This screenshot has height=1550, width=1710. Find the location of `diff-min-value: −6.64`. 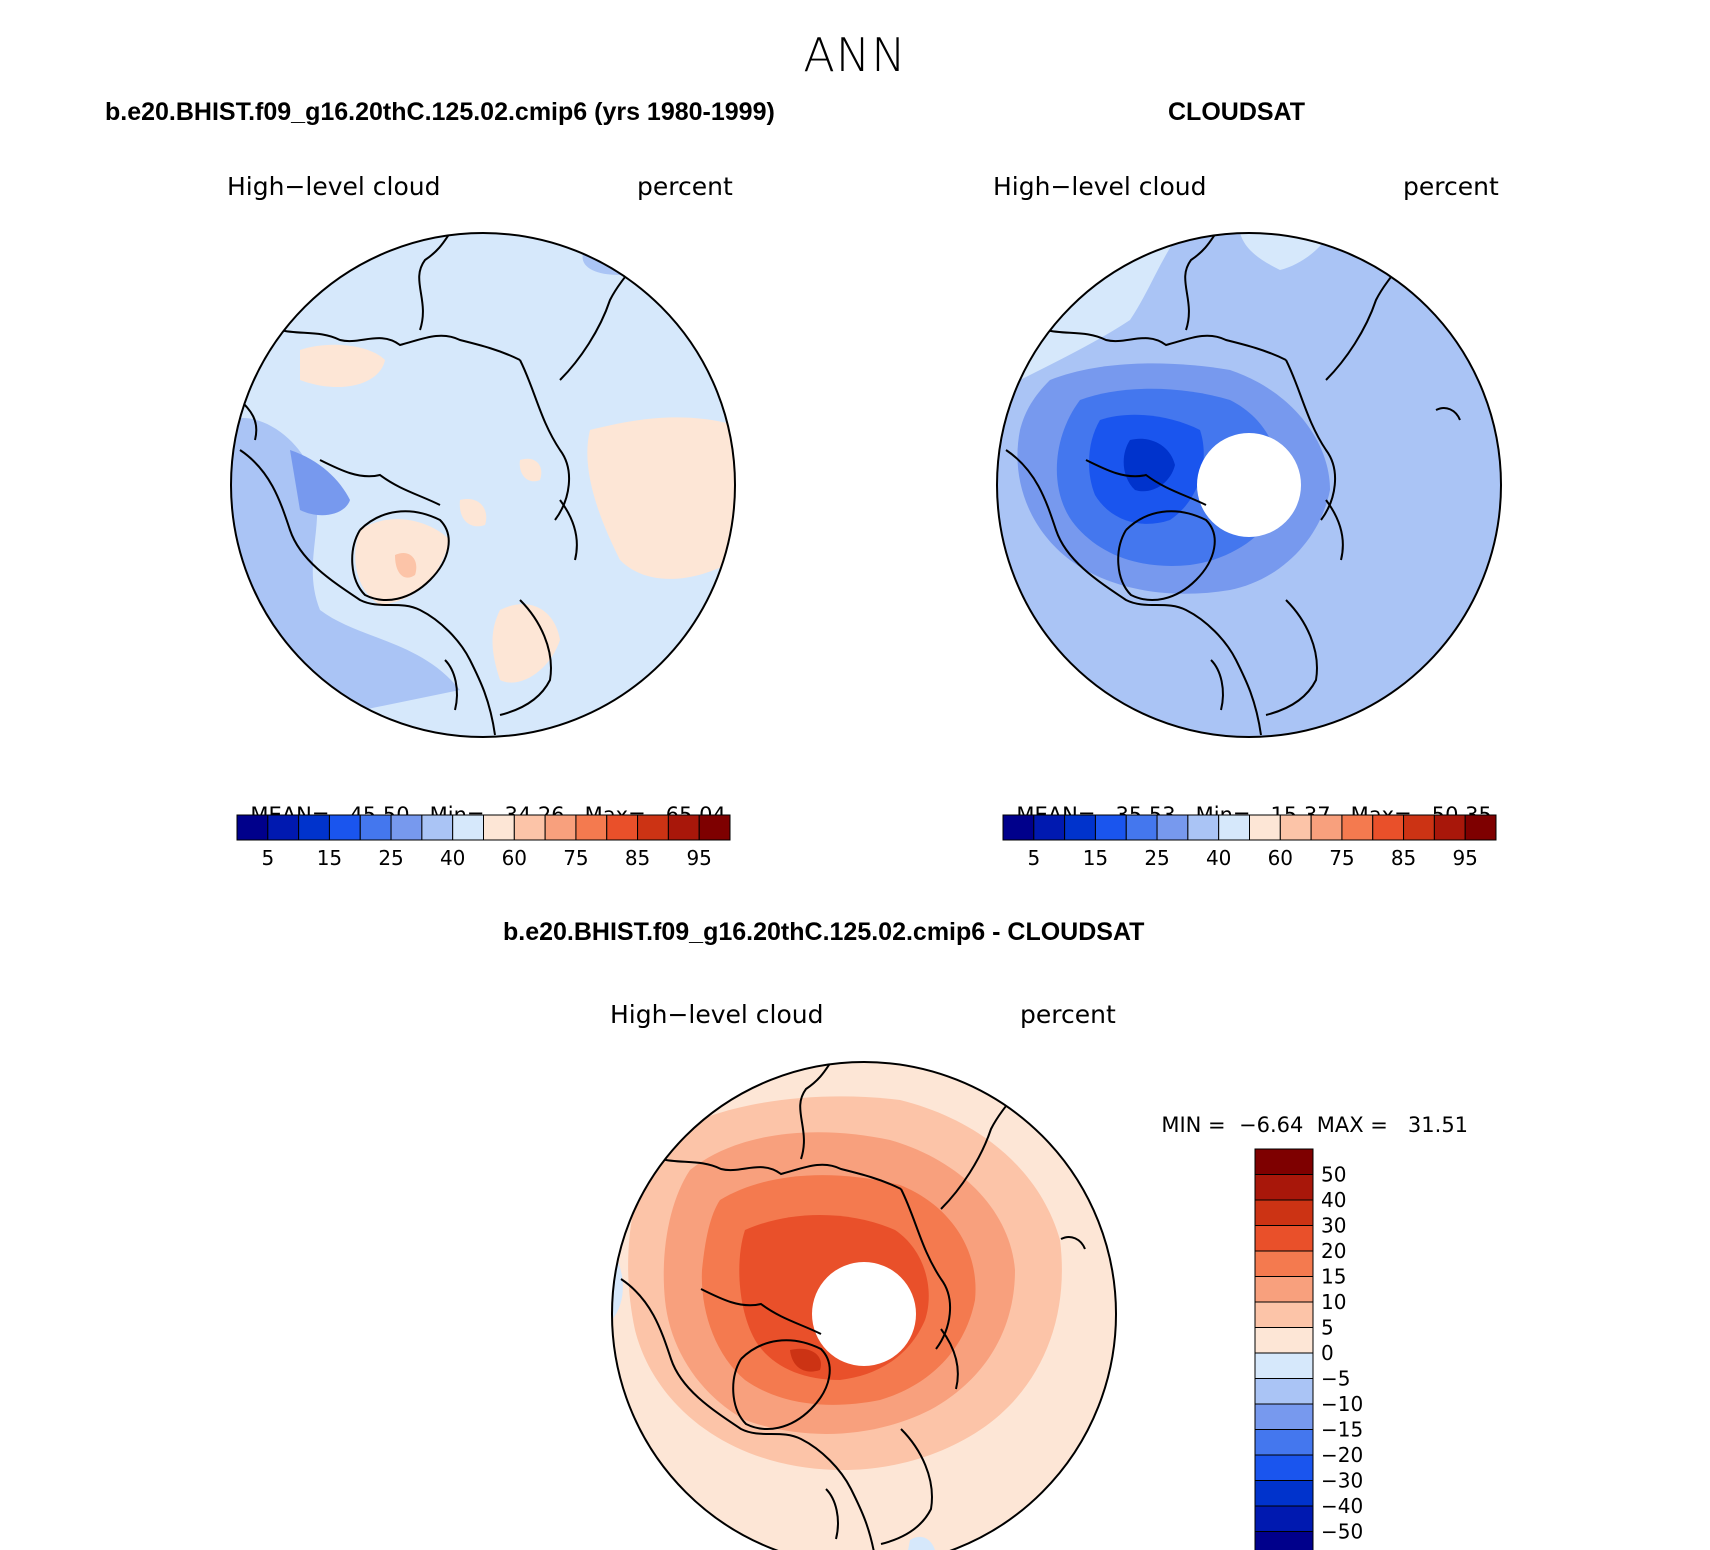

diff-min-value: −6.64 is located at coordinates (1271, 1125).